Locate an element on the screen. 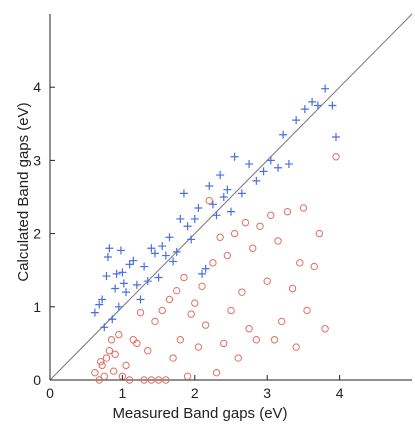  x-tick-label: 1 is located at coordinates (123, 393).